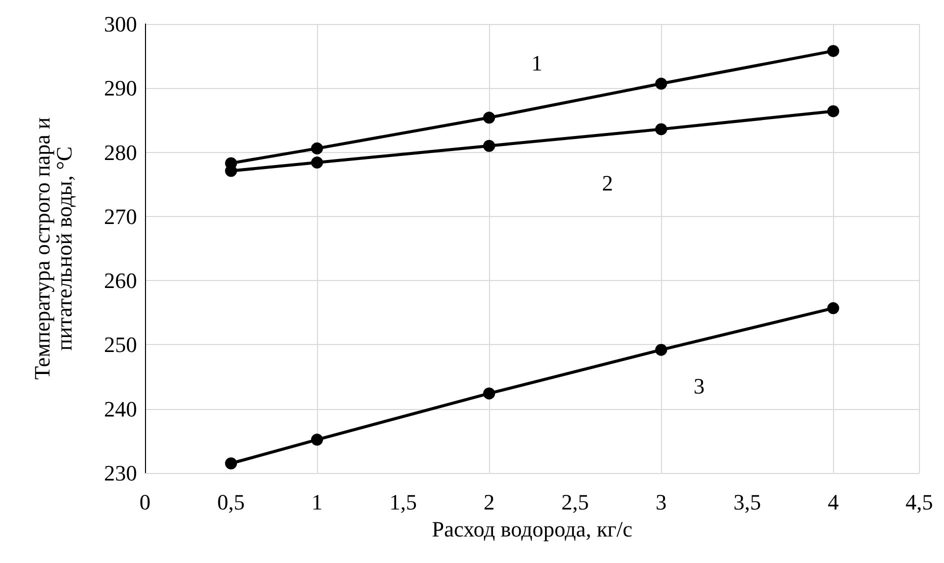 The height and width of the screenshot is (563, 944). I want to click on x-tick-label: 2,5, so click(575, 502).